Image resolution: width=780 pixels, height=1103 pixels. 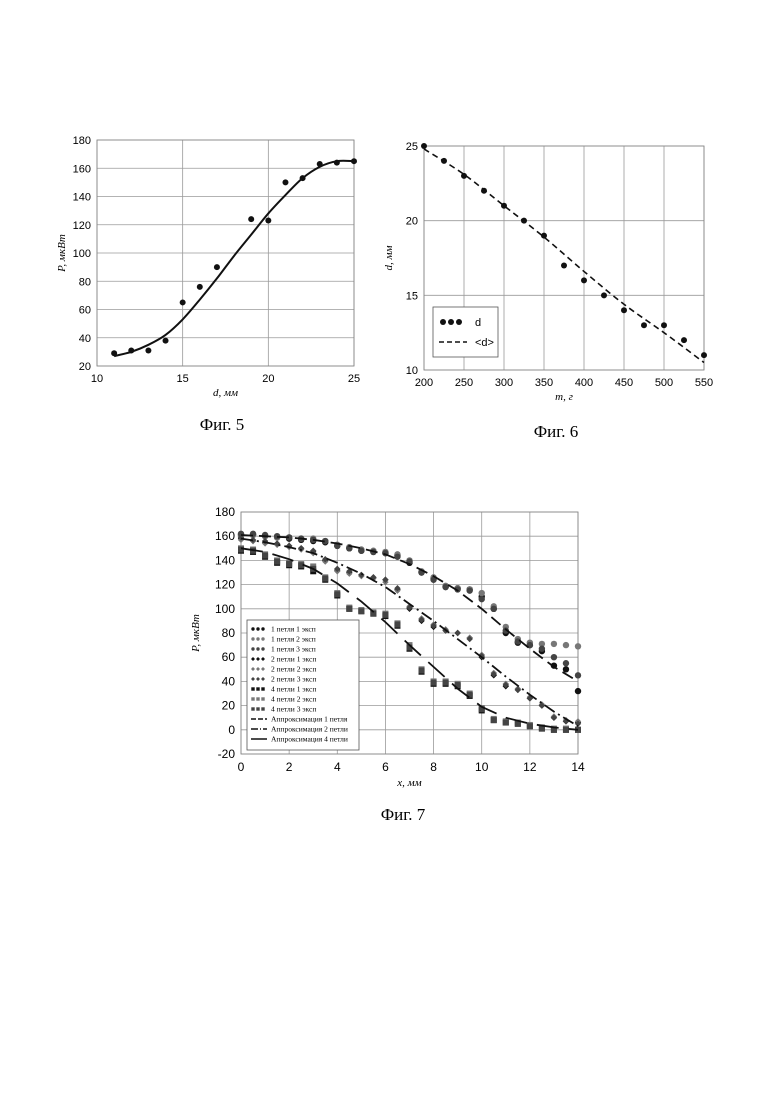 What do you see at coordinates (229, 633) in the screenshot?
I see `y-tick-label: 80` at bounding box center [229, 633].